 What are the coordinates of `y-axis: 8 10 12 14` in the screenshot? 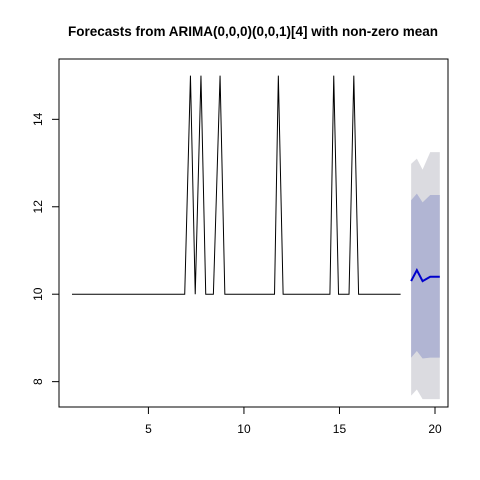 It's located at (45, 248).